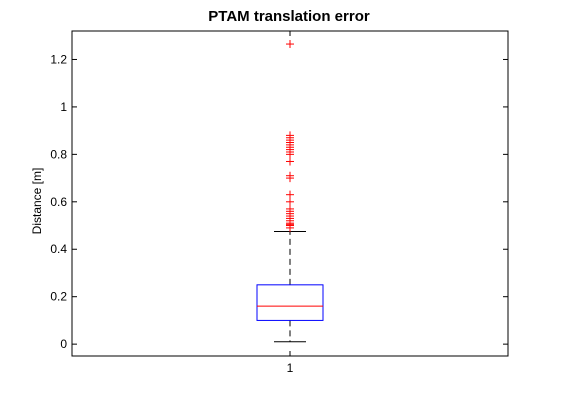 This screenshot has height=420, width=561. Describe the element at coordinates (289, 16) in the screenshot. I see `chart-title: PTAM translation error` at that location.